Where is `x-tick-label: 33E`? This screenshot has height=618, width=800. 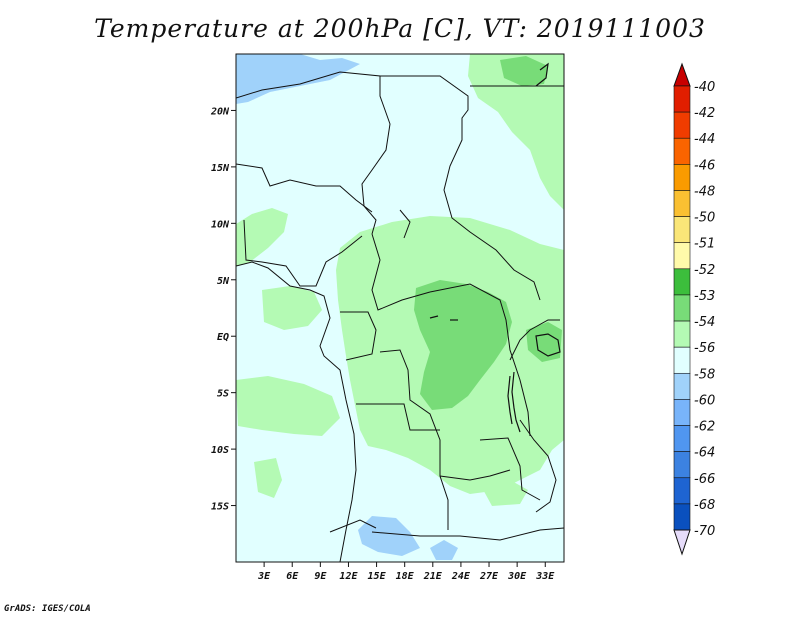
x-tick-label: 33E is located at coordinates (545, 576).